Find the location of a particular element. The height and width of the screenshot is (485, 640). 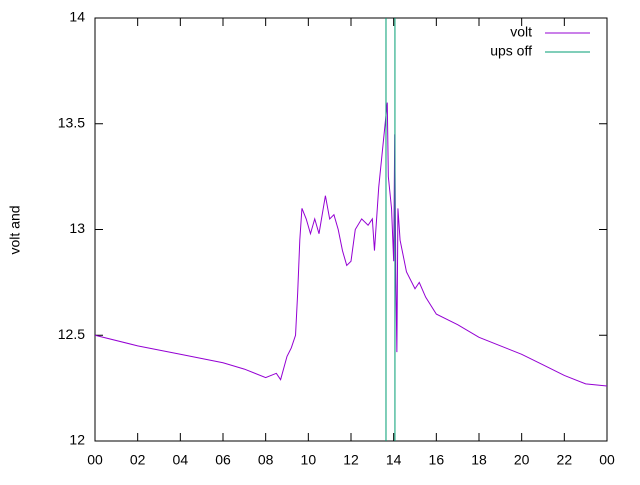

x-tick-label: 02 is located at coordinates (138, 460).